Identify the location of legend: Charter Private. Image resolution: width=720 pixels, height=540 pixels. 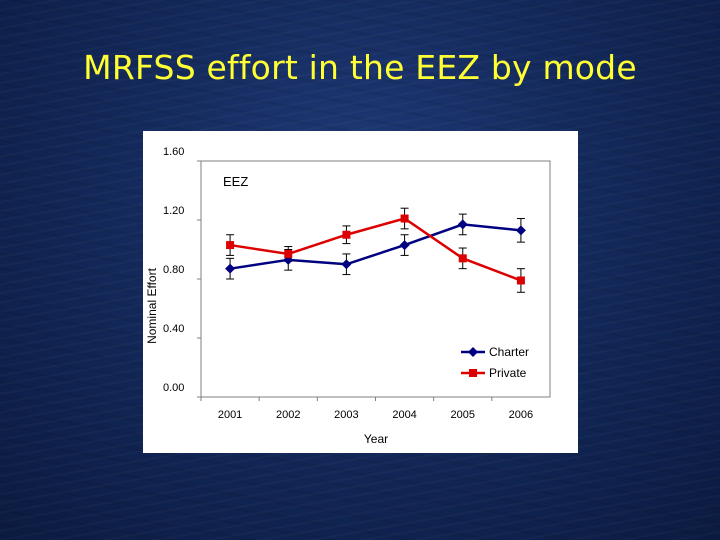
(495, 362).